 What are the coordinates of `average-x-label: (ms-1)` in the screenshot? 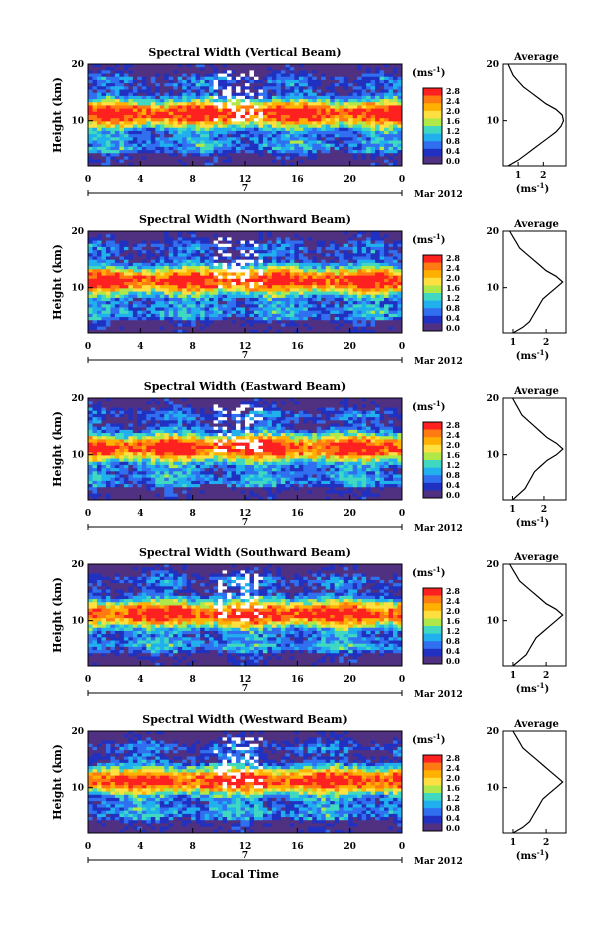 It's located at (532, 688).